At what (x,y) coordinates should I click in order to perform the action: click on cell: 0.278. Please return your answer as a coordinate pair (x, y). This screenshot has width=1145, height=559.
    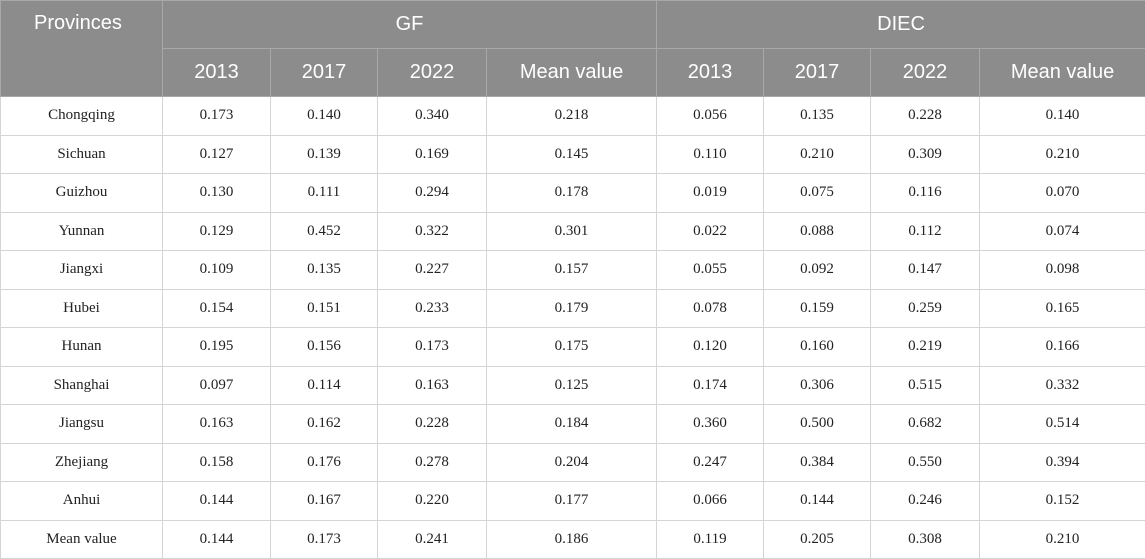
    Looking at the image, I should click on (432, 462).